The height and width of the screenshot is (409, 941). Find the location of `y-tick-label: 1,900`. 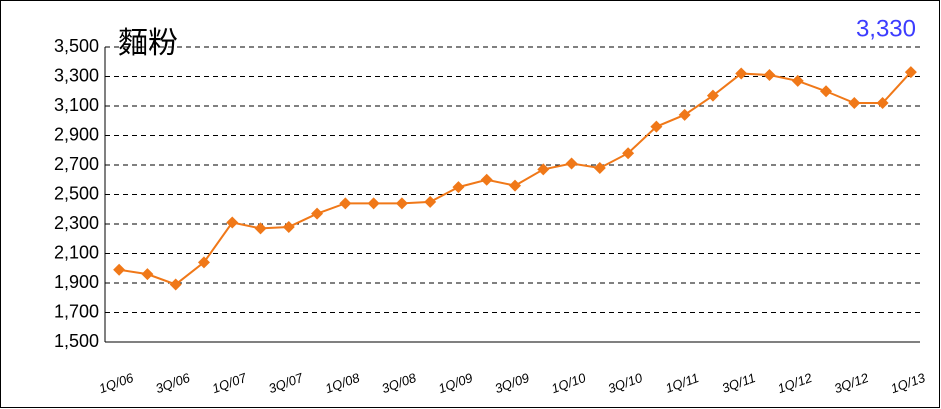

y-tick-label: 1,900 is located at coordinates (76, 282).